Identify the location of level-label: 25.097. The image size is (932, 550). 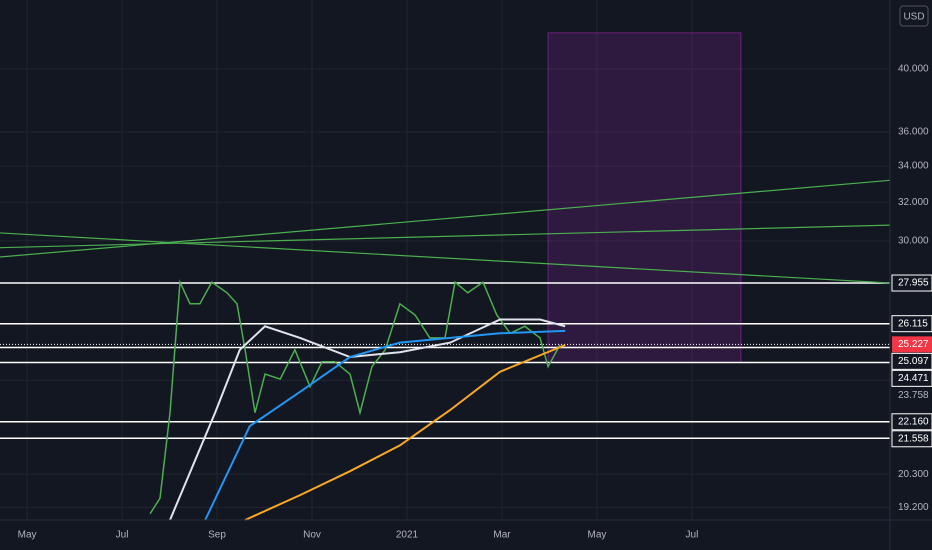
(913, 361).